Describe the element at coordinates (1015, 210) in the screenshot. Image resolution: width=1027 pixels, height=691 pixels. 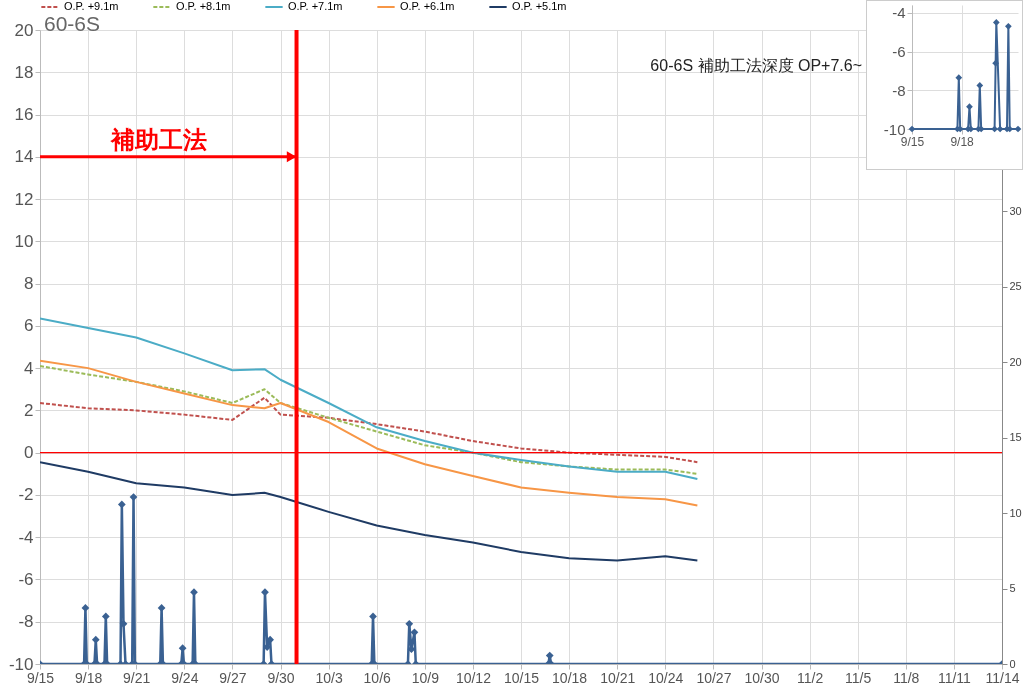
I see `y2-tick-label: 30` at that location.